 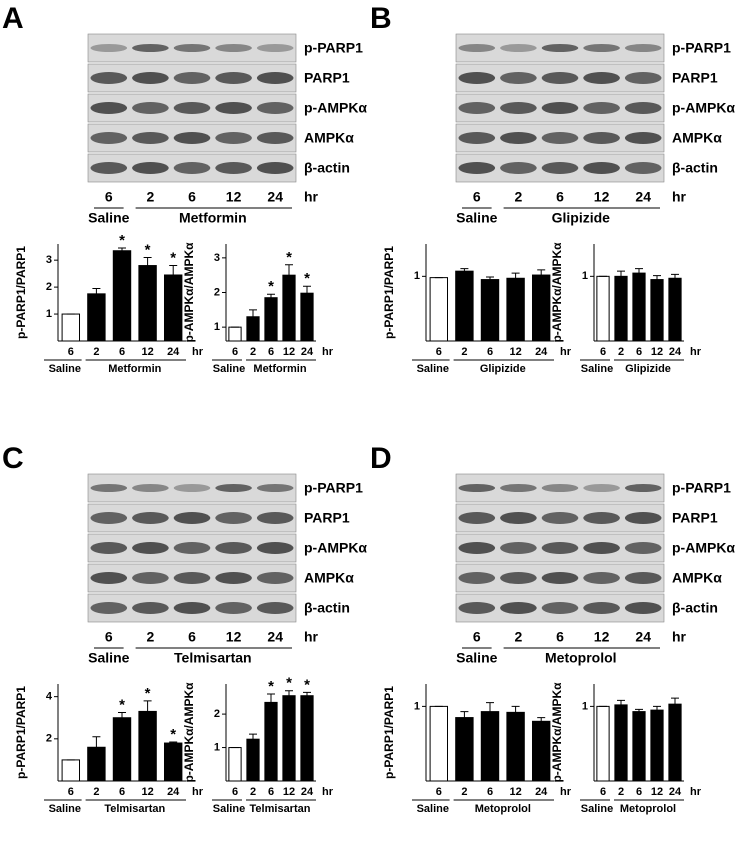 I want to click on blot-label: p-AMPKα, so click(x=335, y=548).